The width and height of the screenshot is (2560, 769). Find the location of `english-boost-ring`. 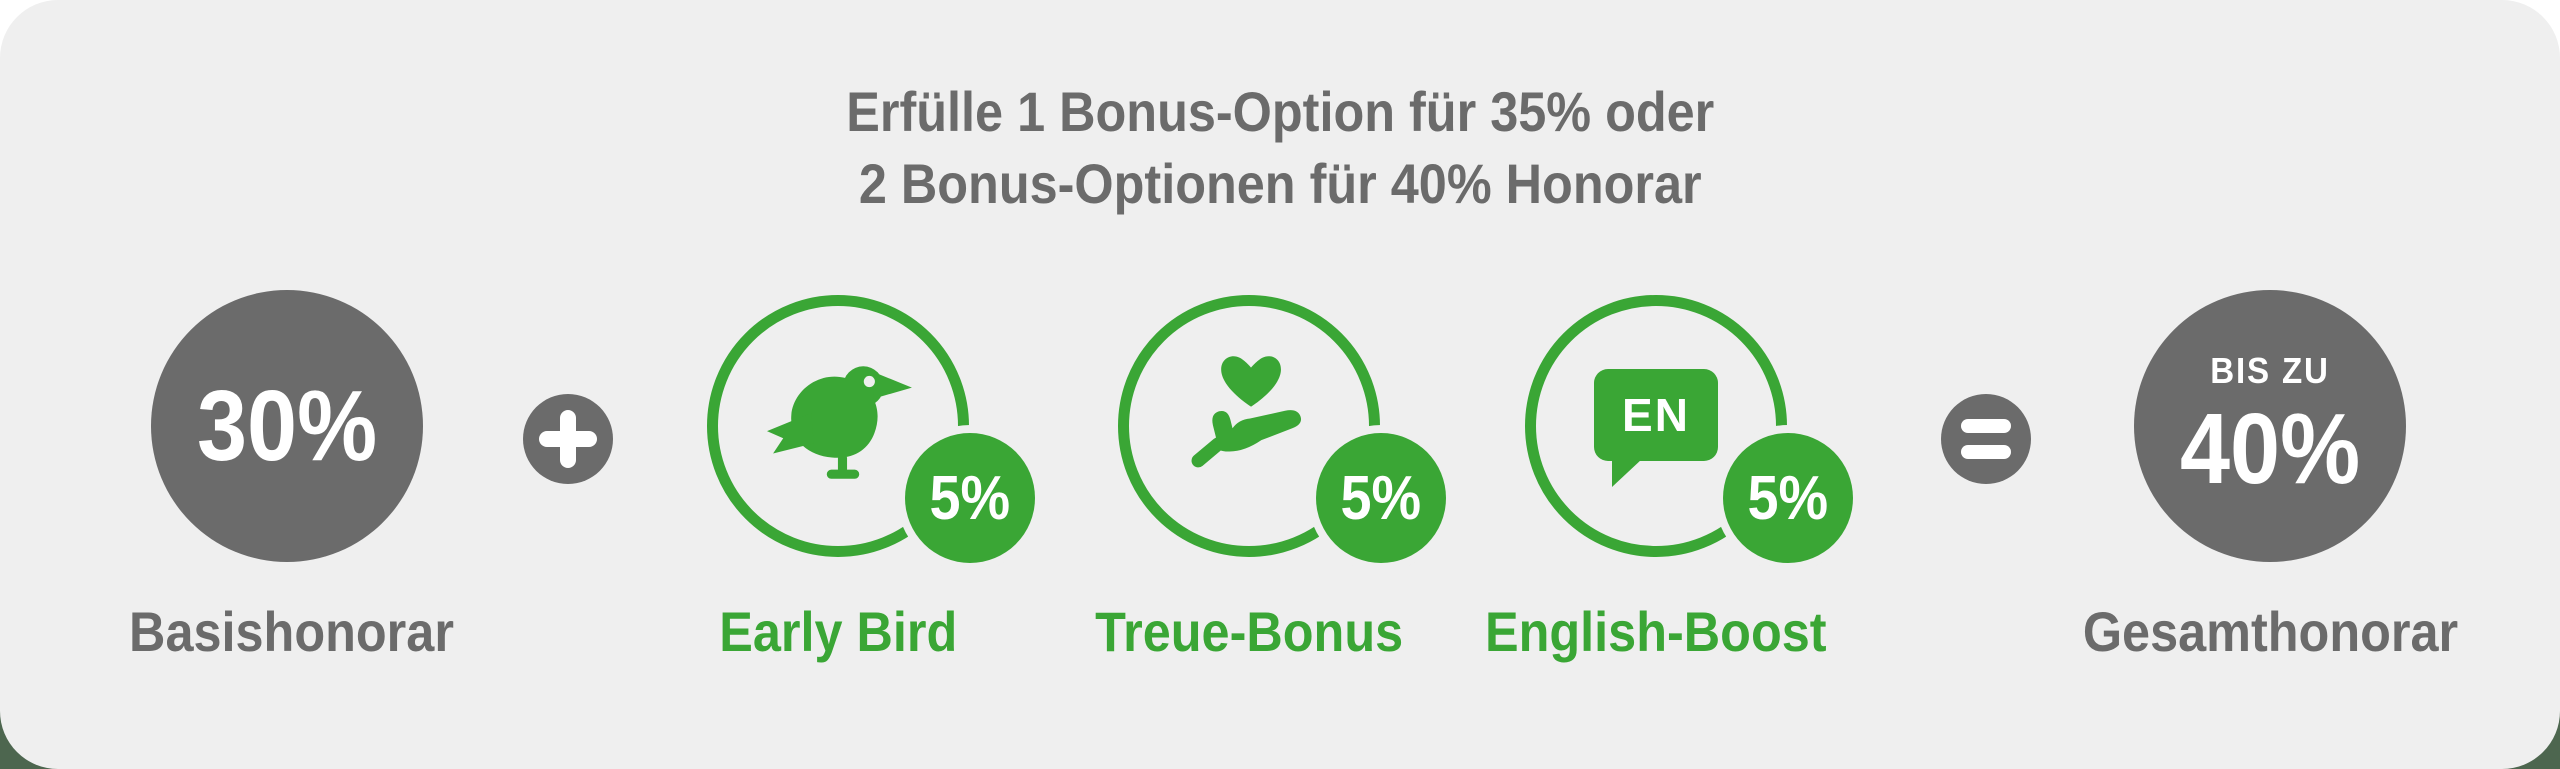

english-boost-ring is located at coordinates (1656, 426).